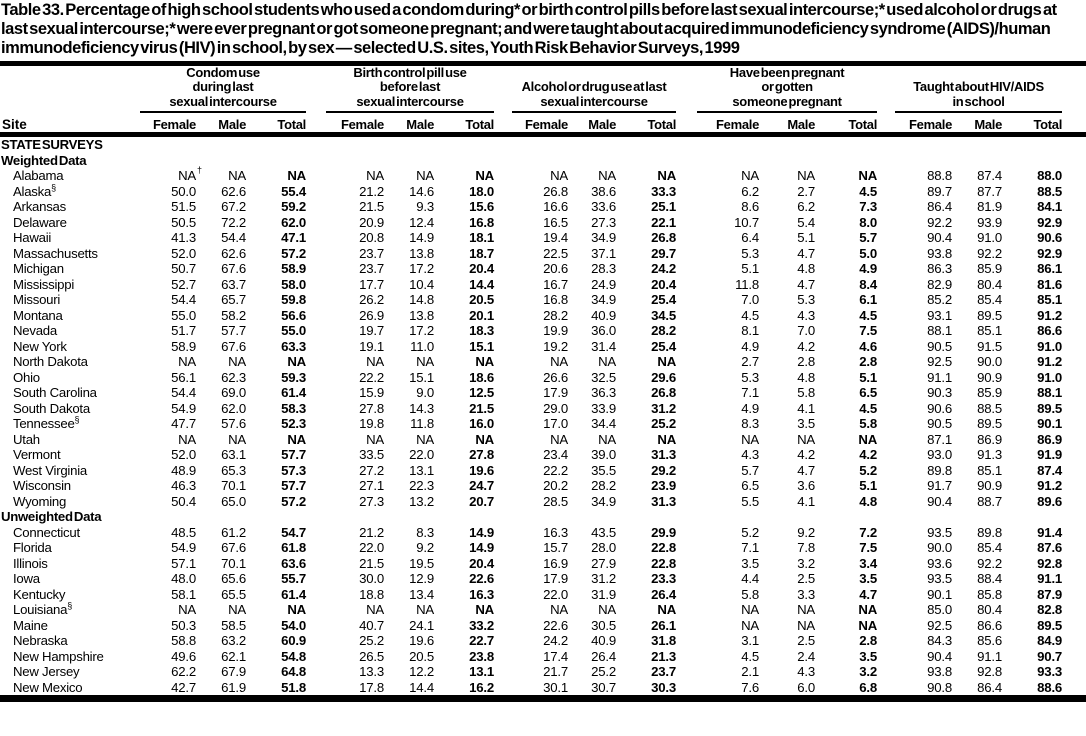 This screenshot has height=736, width=1086. Describe the element at coordinates (1050, 300) in the screenshot. I see `value-cell: 85.1` at that location.